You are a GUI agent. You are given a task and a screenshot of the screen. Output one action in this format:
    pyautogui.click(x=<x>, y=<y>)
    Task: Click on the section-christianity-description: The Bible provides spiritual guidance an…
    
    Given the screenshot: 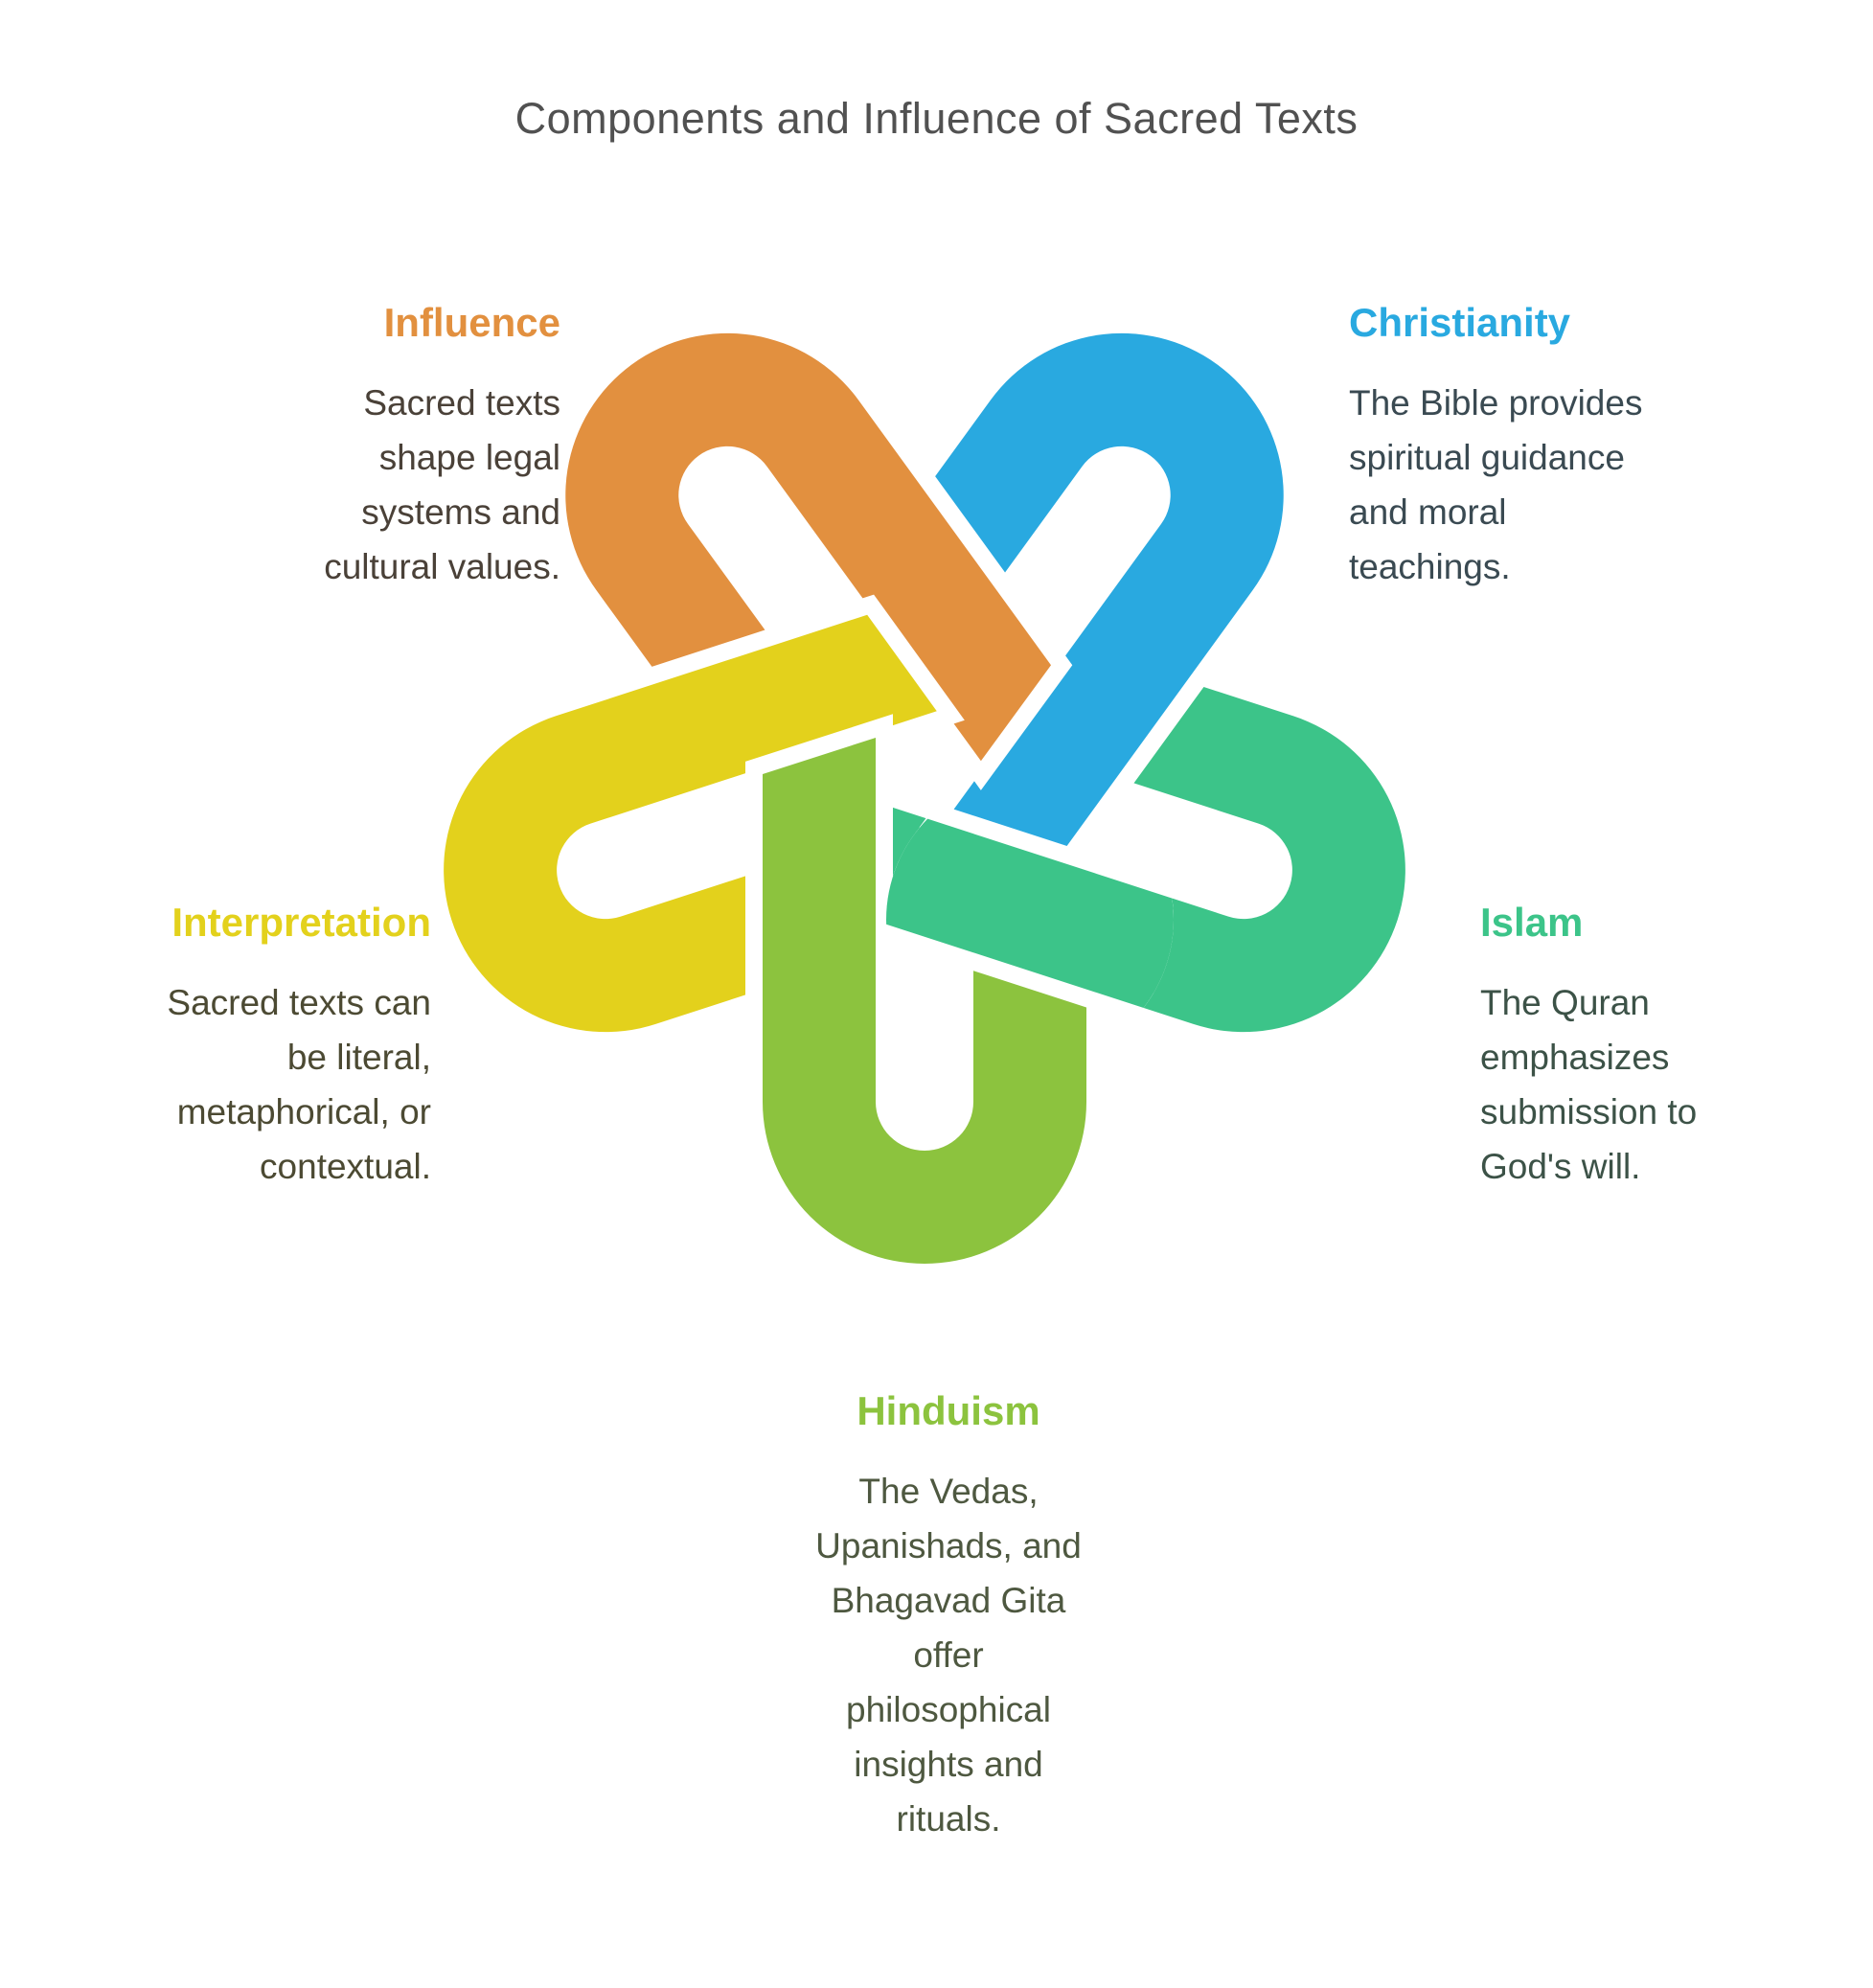 What is the action you would take?
    pyautogui.click(x=1496, y=484)
    